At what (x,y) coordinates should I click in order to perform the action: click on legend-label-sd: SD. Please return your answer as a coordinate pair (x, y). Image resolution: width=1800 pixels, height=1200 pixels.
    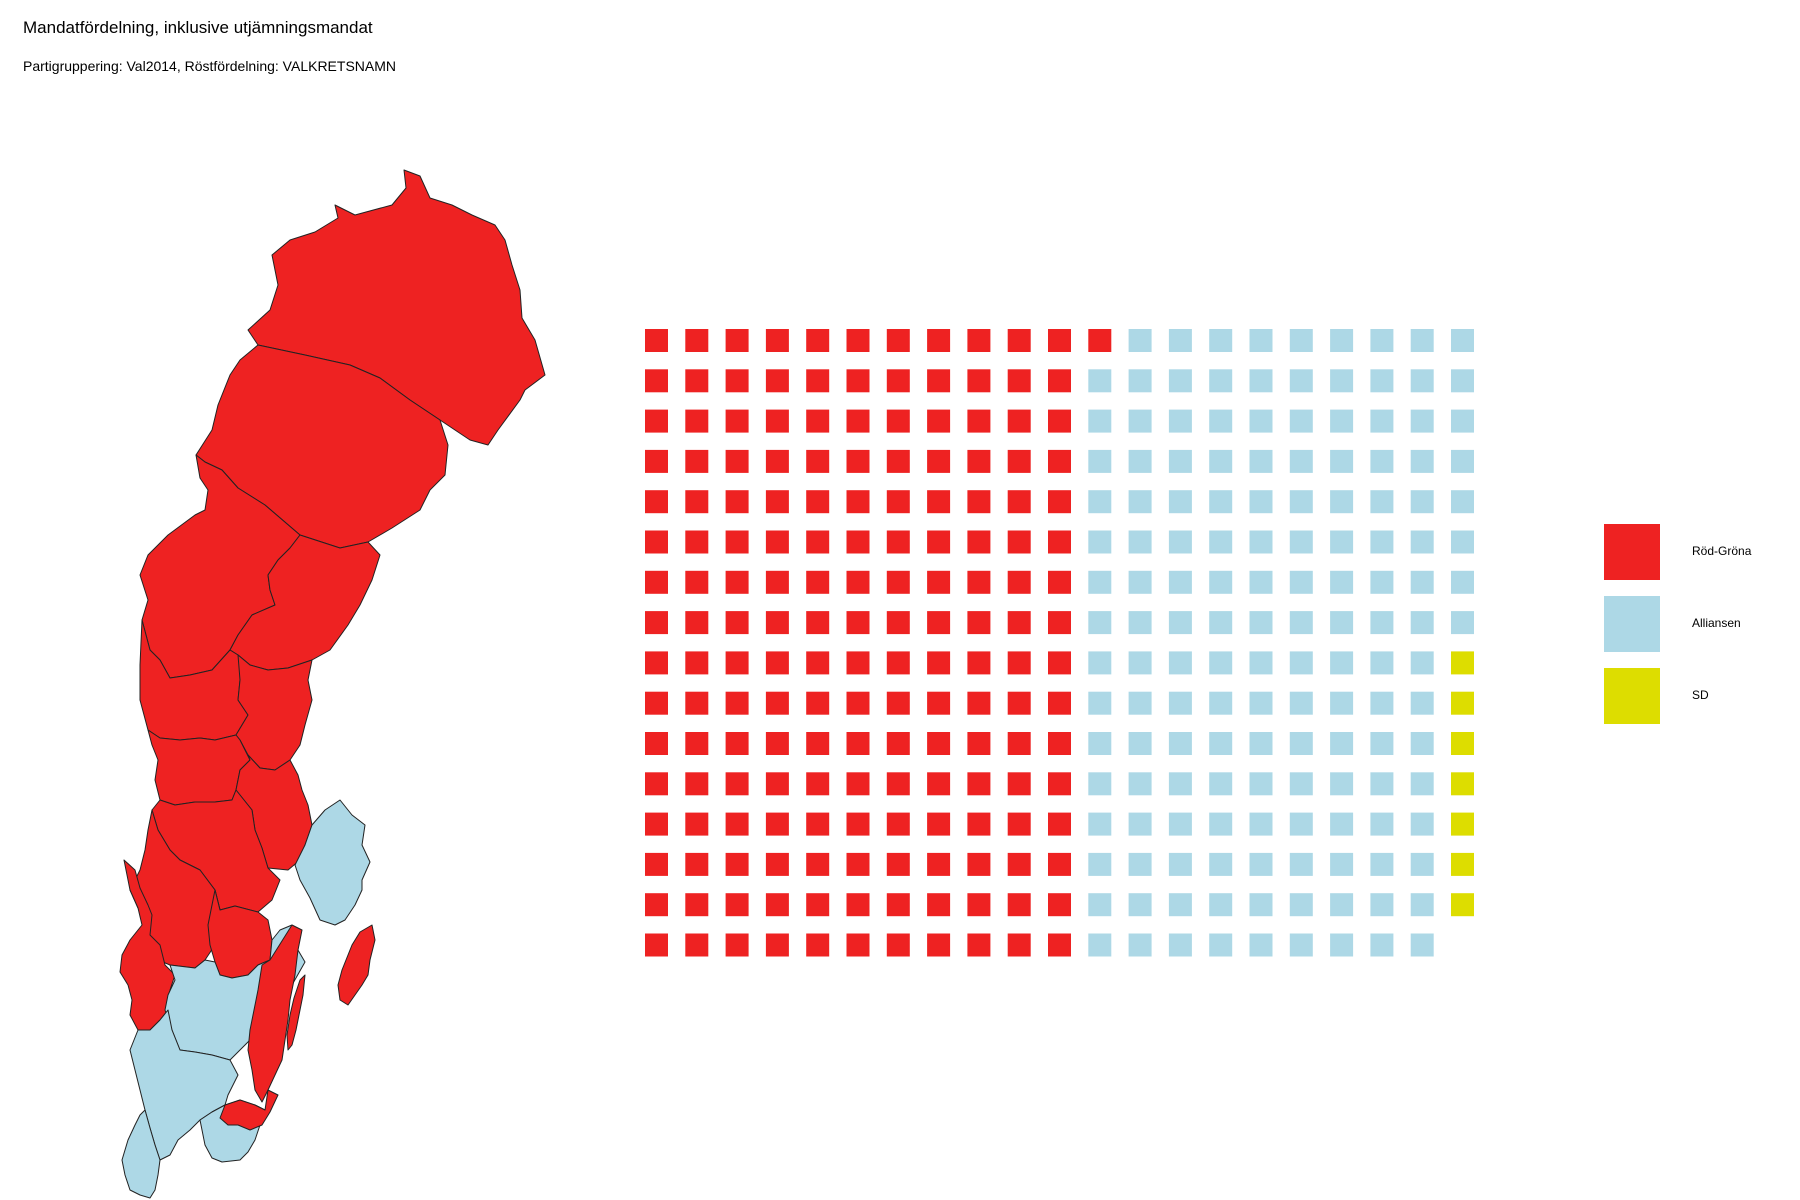
    Looking at the image, I should click on (1700, 695).